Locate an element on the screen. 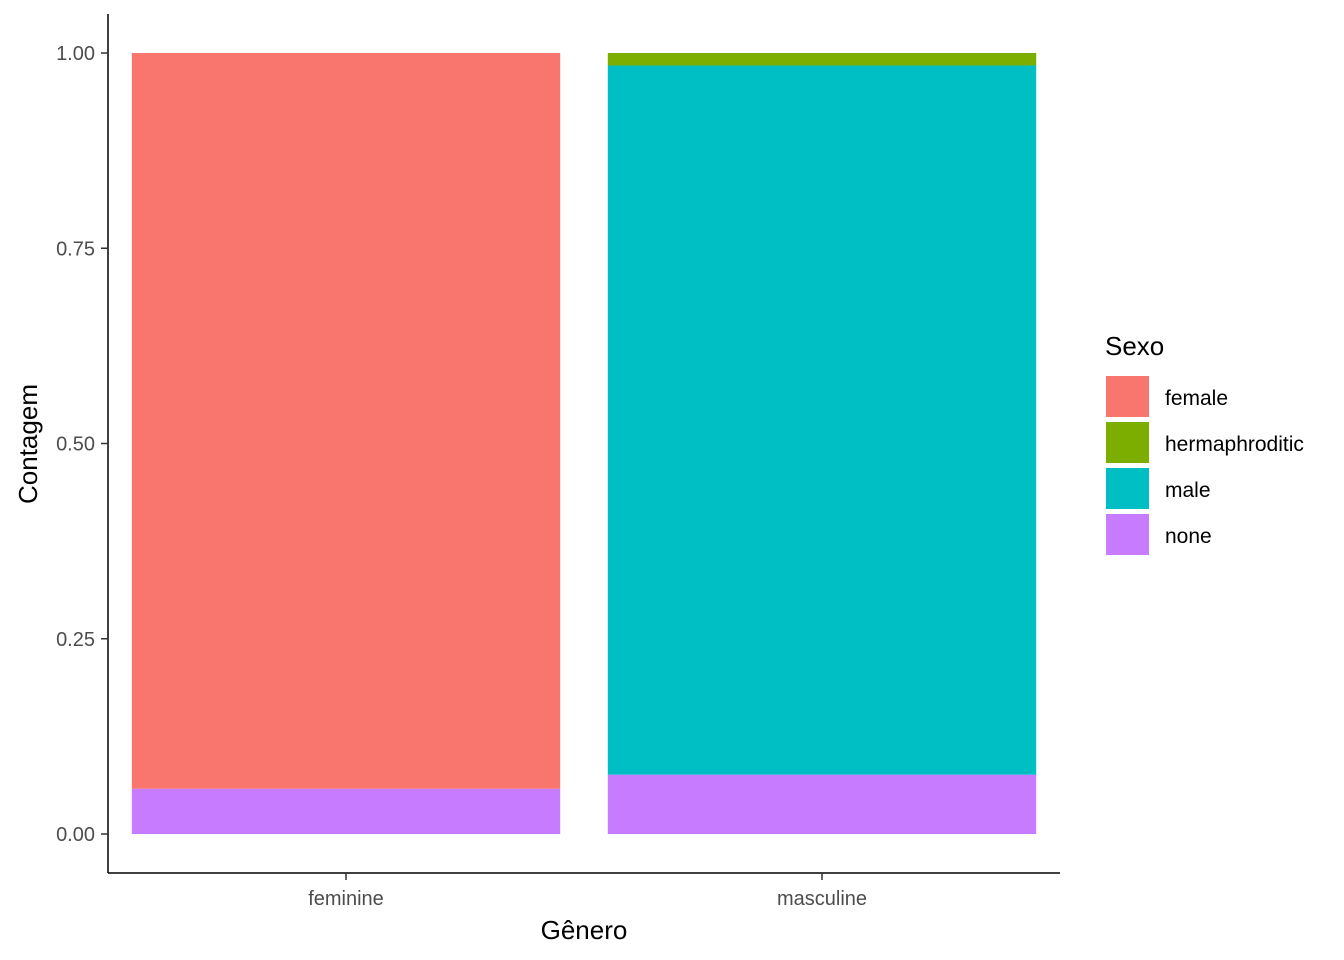 This screenshot has height=960, width=1344. legend-swatch-male is located at coordinates (1127, 488).